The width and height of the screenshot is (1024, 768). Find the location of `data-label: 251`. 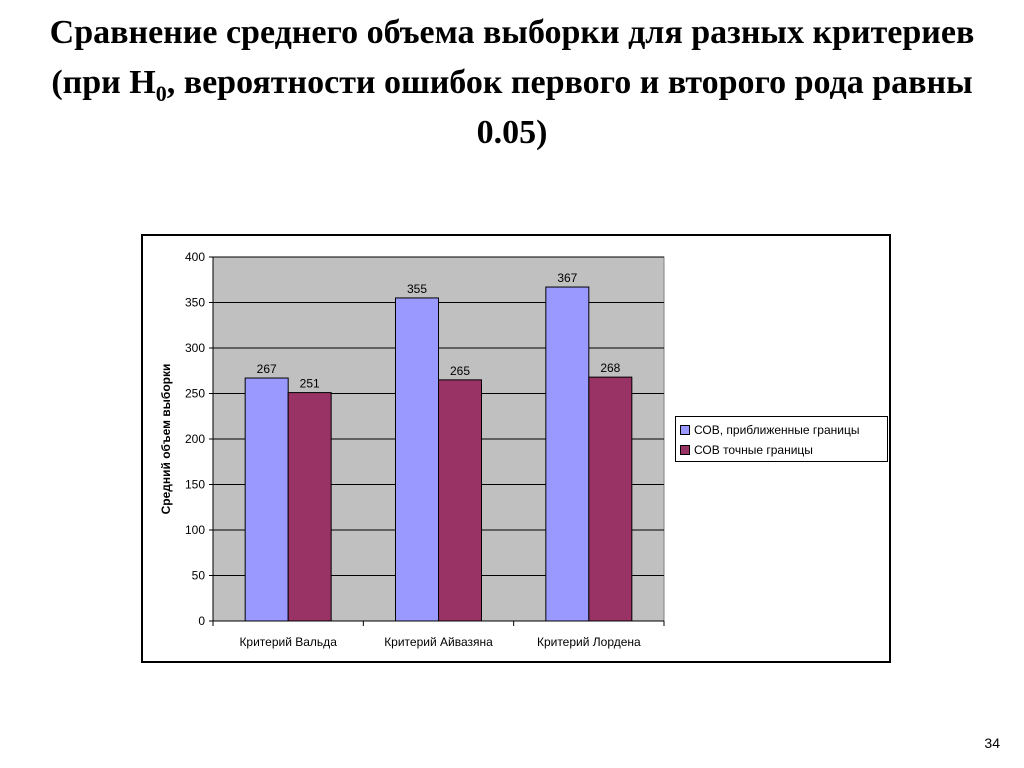

data-label: 251 is located at coordinates (310, 384).